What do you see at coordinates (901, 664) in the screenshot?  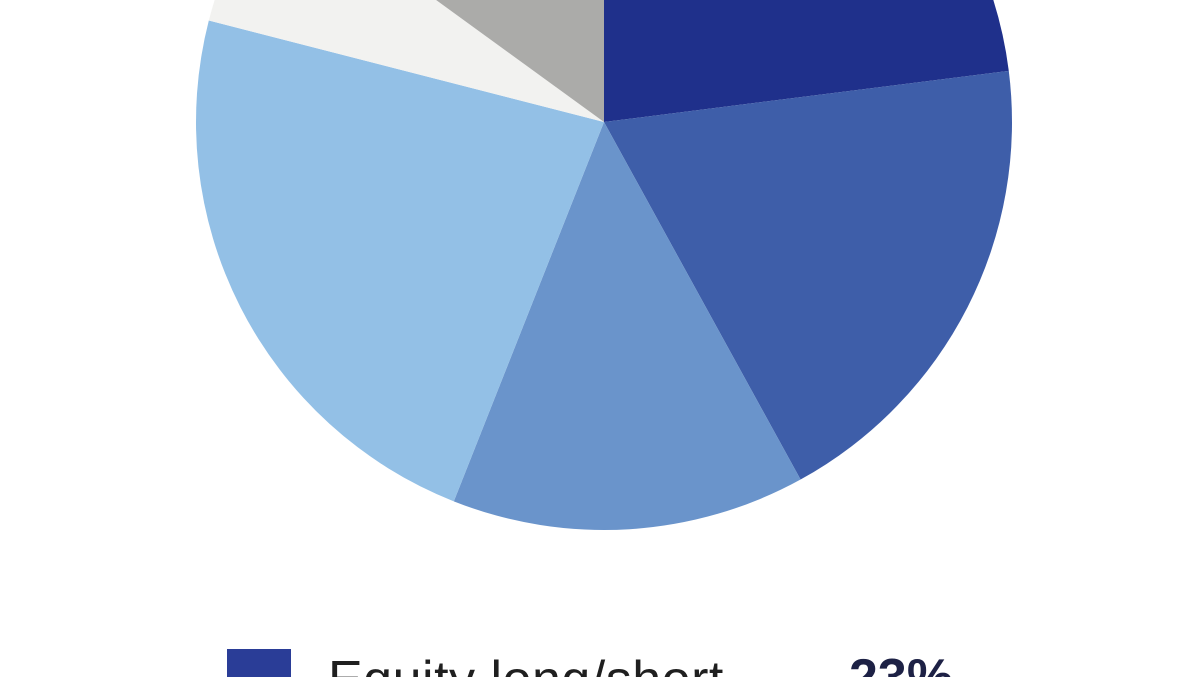 I see `legend-value-equity-long-short: 23%` at bounding box center [901, 664].